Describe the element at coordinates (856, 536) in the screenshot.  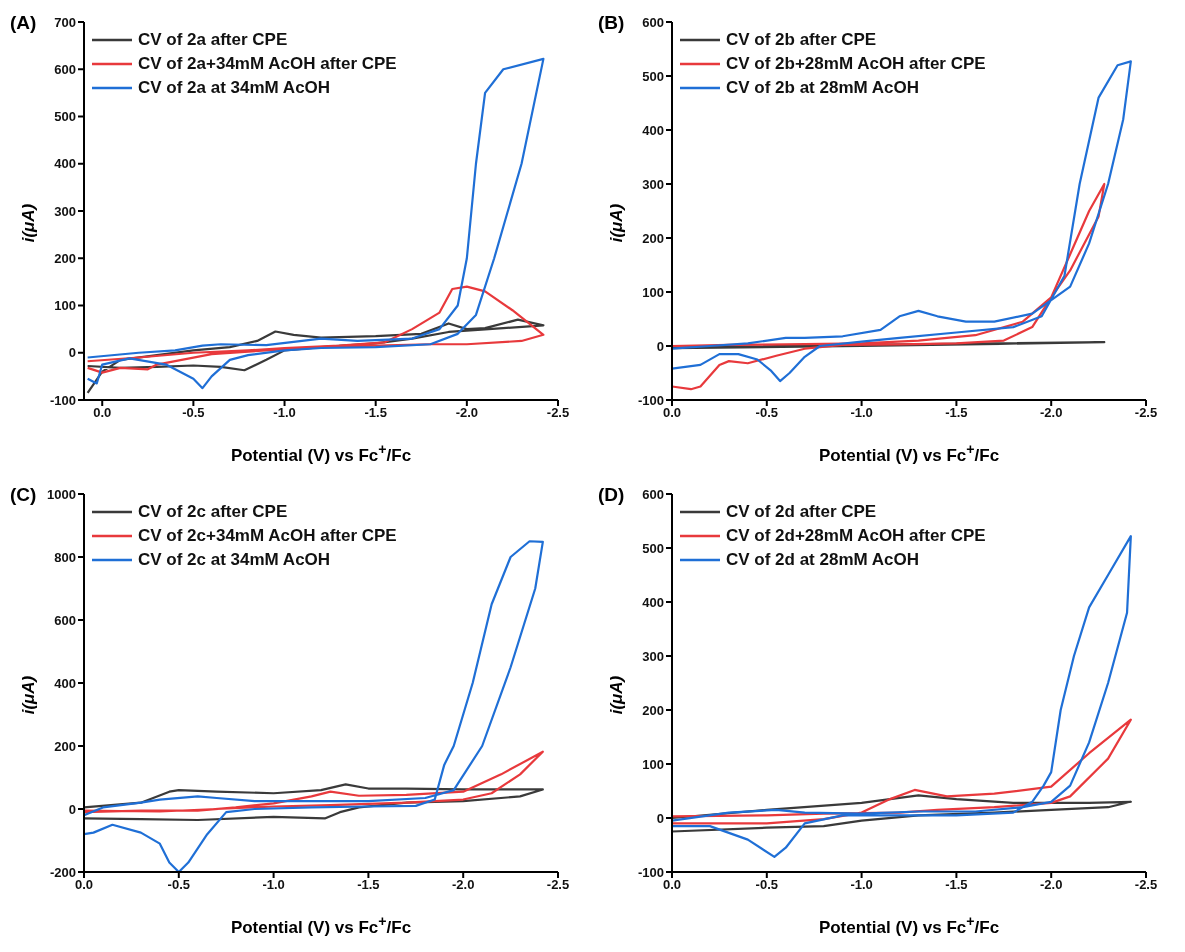
I see `legend-label: CV of 2d+28mM AcOH after CPE` at that location.